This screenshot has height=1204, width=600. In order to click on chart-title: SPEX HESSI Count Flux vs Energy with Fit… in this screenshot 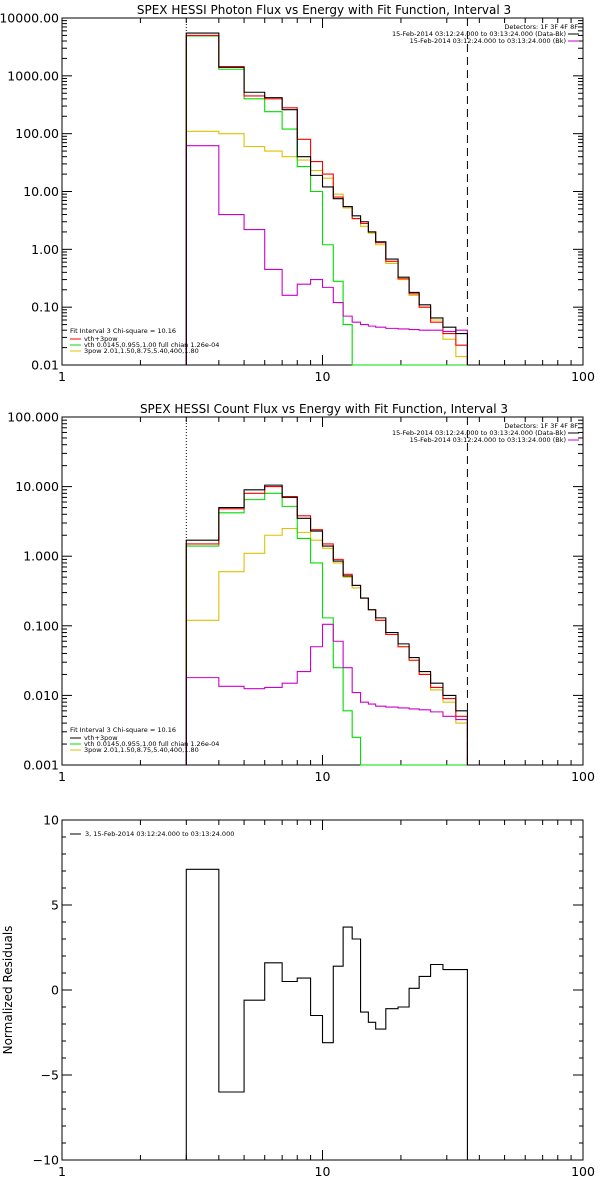, I will do `click(324, 409)`.